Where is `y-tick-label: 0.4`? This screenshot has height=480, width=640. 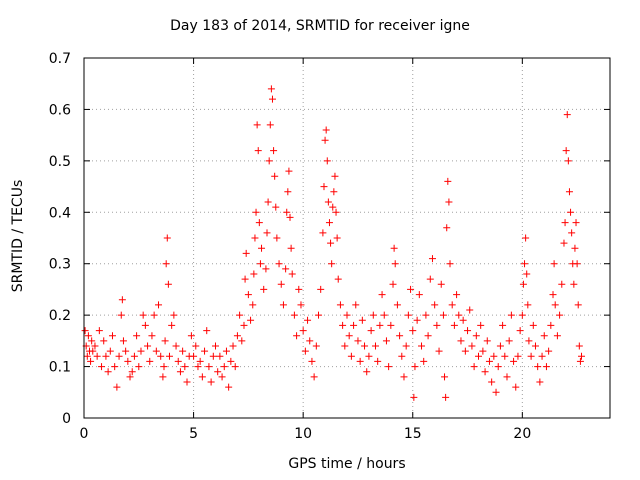
y-tick-label: 0.4 is located at coordinates (60, 213).